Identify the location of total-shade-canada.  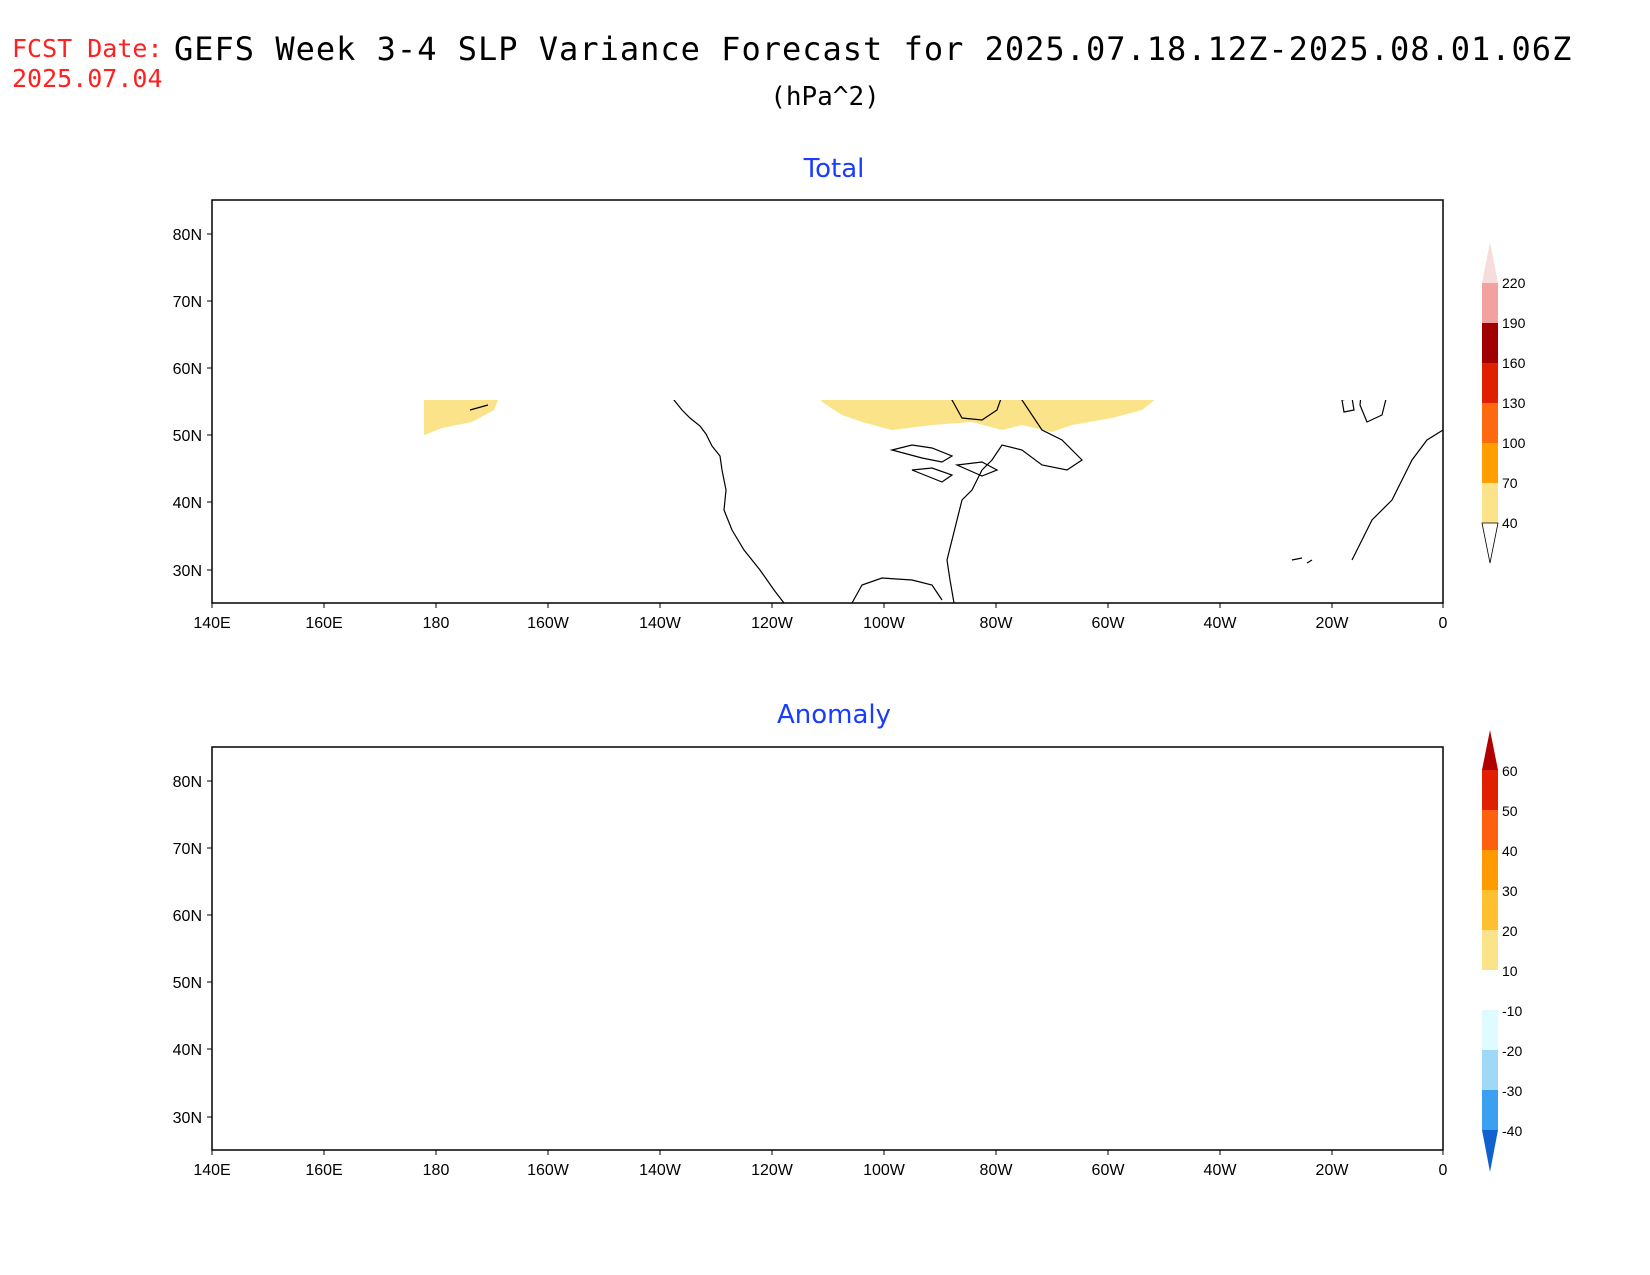
(987, 416).